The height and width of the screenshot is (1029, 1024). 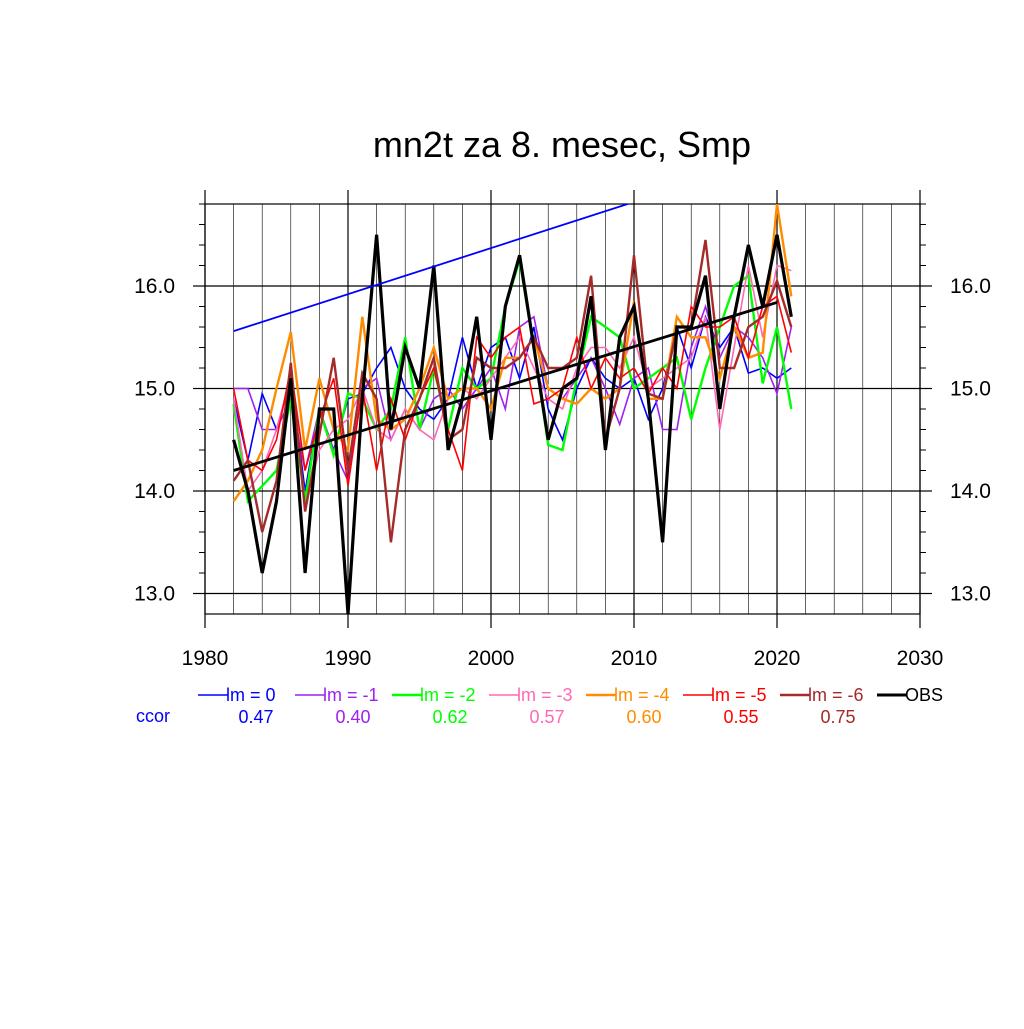 I want to click on legend-label: lm = -5, so click(x=739, y=695).